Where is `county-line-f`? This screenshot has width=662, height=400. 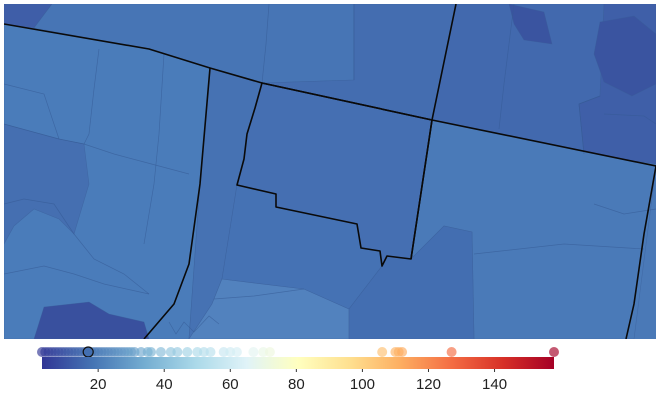
county-line-f is located at coordinates (265, 44).